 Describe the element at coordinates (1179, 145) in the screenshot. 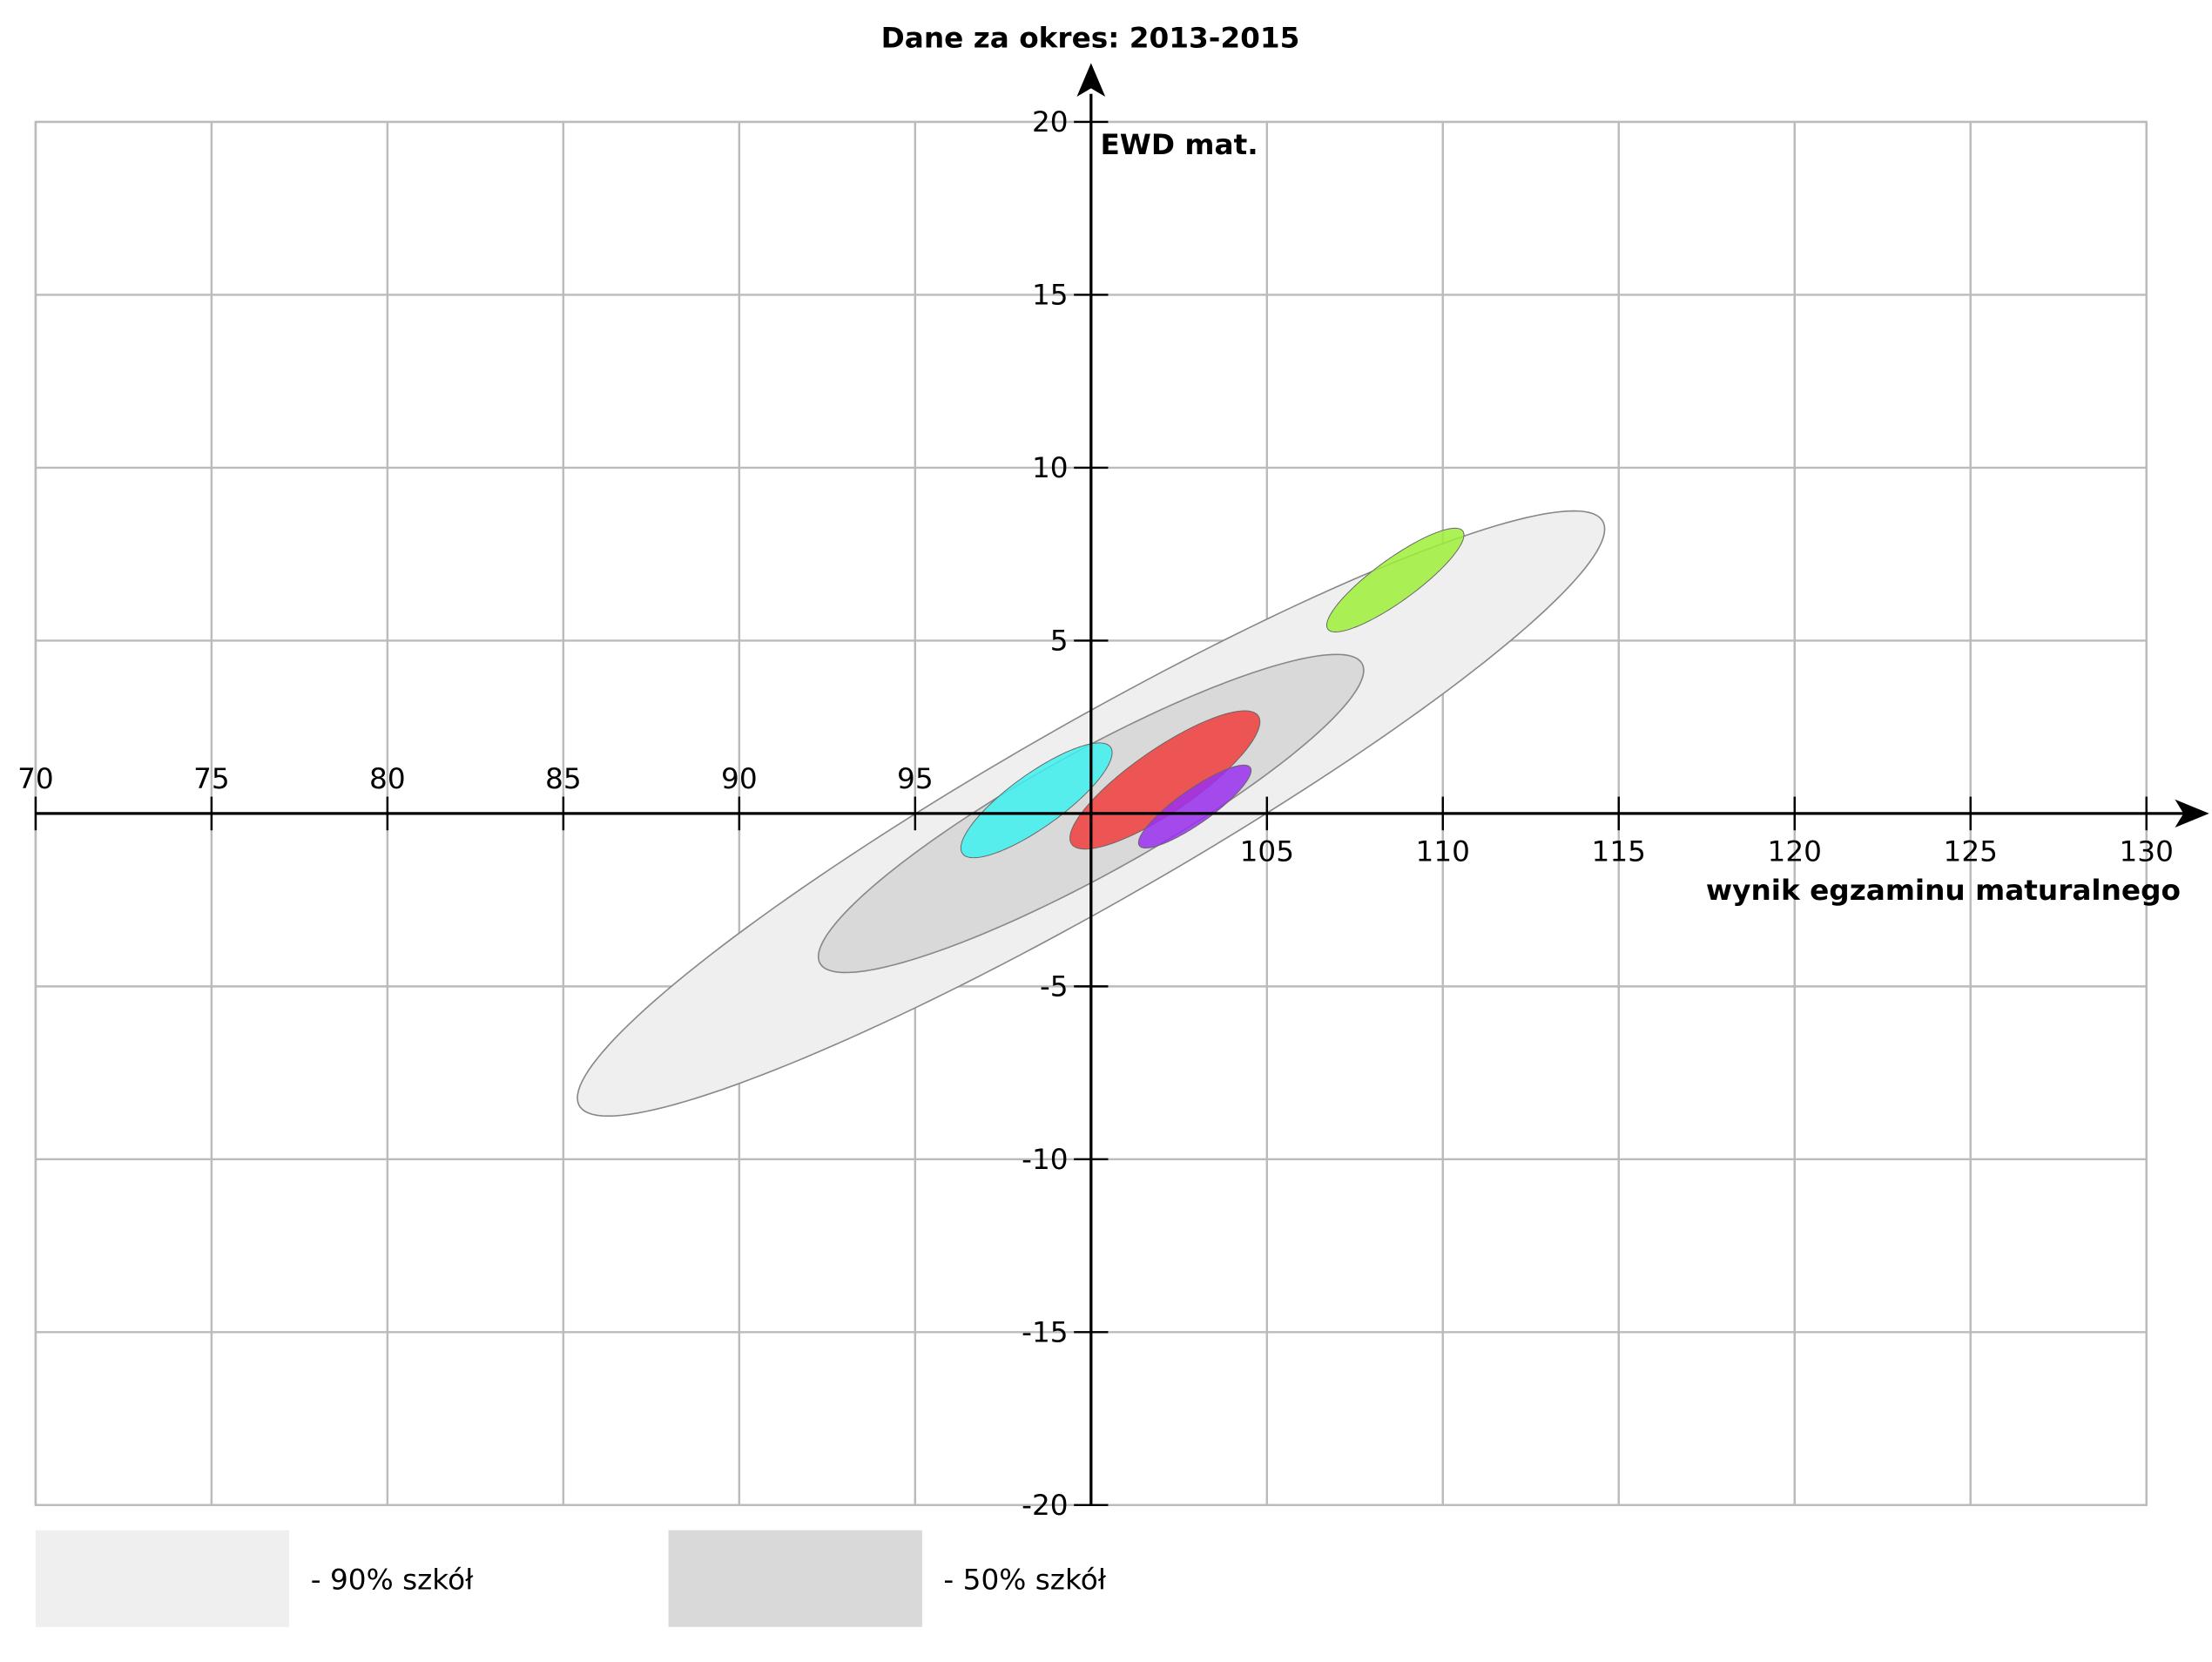

I see `y-axis-label: EWD mat.` at that location.